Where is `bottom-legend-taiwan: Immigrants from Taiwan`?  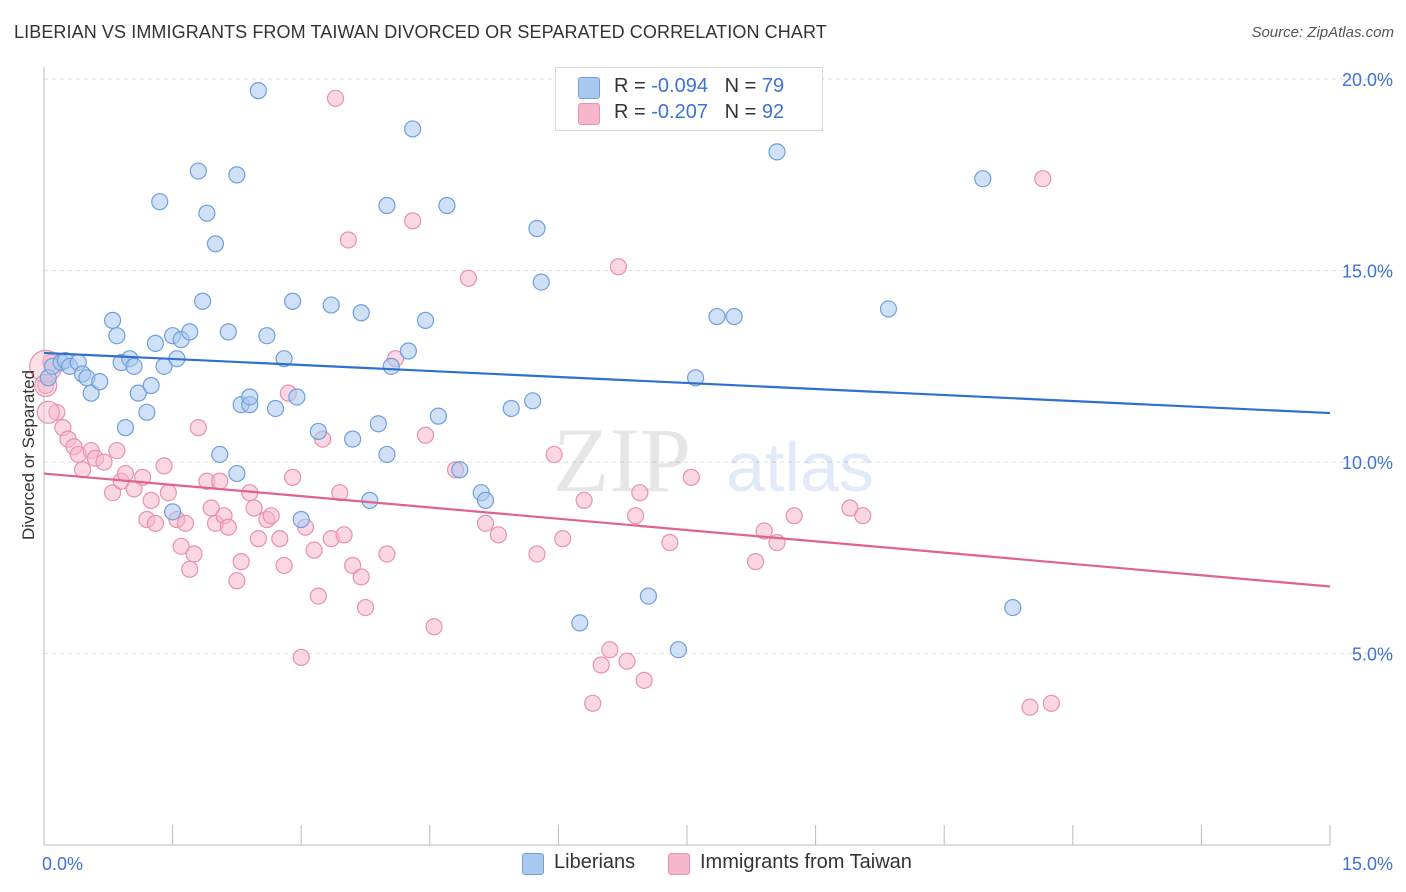 bottom-legend-taiwan: Immigrants from Taiwan is located at coordinates (798, 864).